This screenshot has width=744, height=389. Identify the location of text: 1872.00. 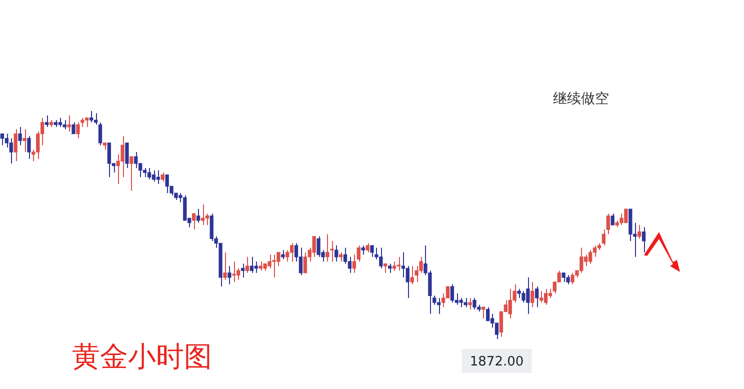
(497, 362).